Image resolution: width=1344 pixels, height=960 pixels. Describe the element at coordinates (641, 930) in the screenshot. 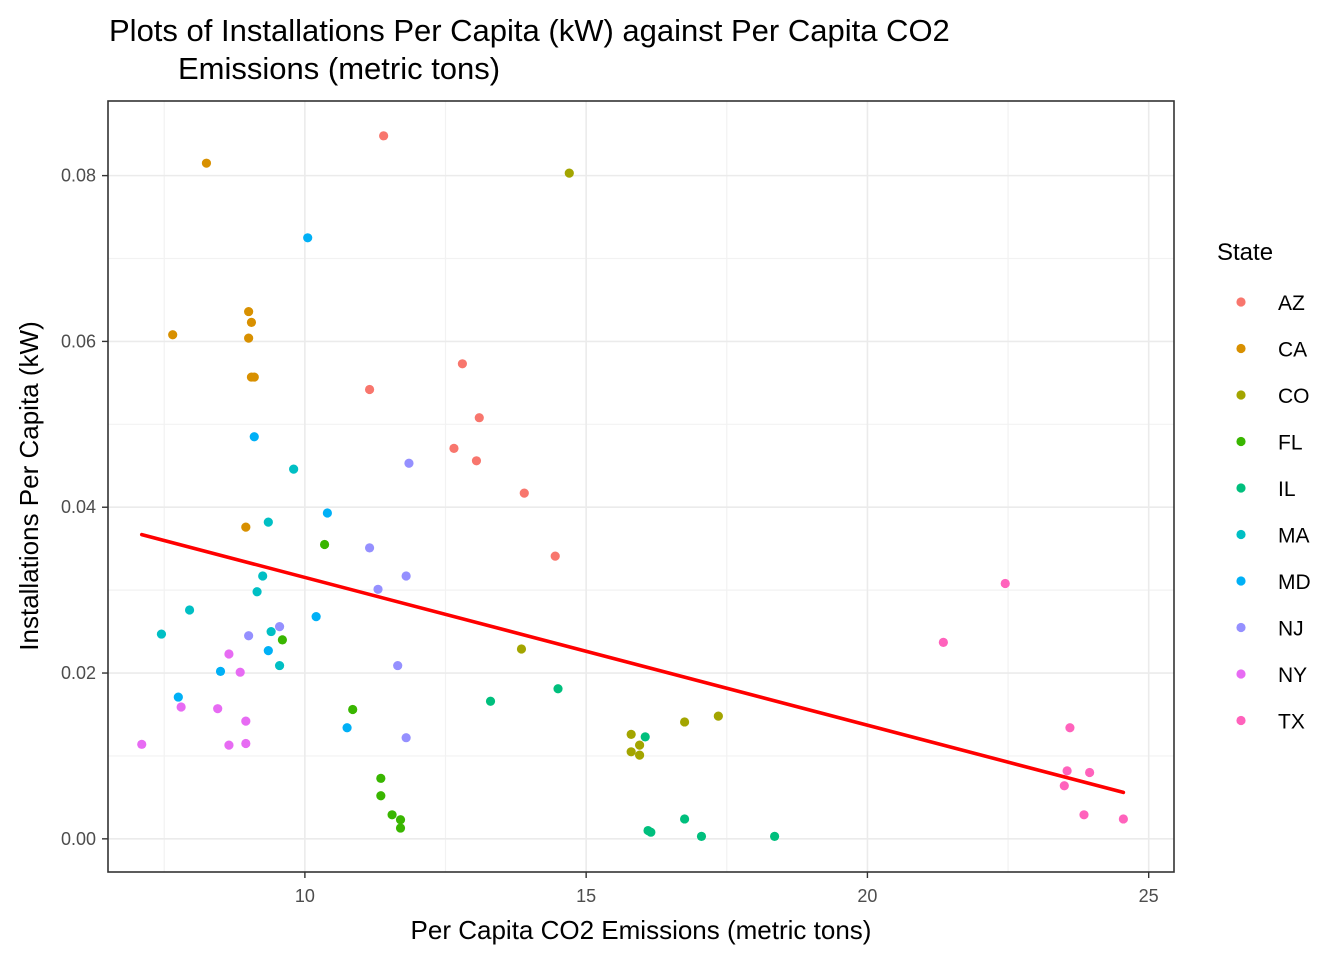

I see `x-axis-title: Per Capita CO2 Emissions (metric tons)` at that location.